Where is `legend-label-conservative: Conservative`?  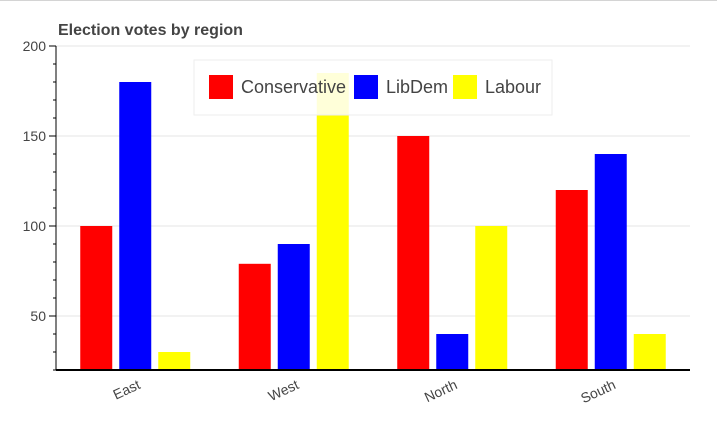 legend-label-conservative: Conservative is located at coordinates (293, 87).